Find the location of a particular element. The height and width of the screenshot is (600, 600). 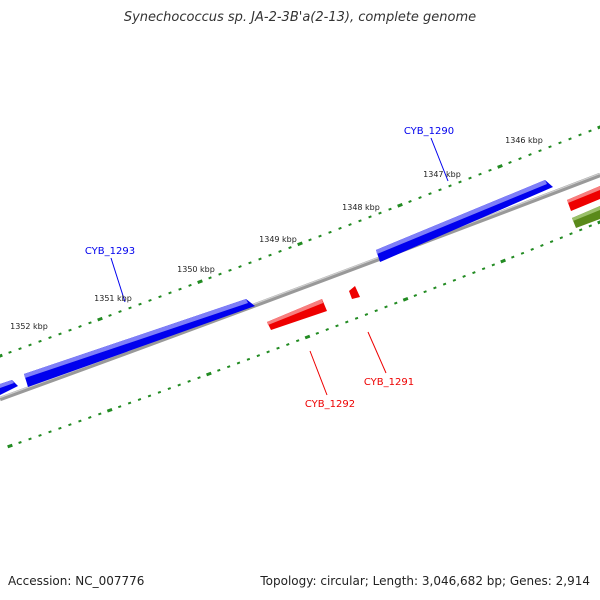

gene-cyb-1290-arrow is located at coordinates (464, 221).